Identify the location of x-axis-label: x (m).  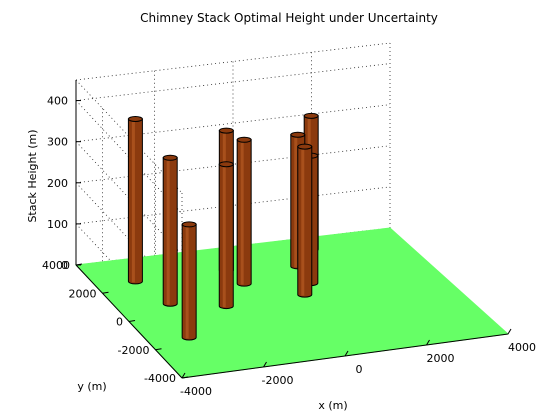
(332, 405).